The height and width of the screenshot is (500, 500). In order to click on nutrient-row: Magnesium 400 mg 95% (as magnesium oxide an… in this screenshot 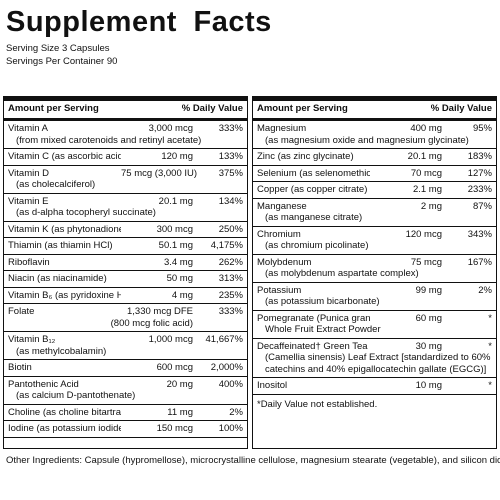, I will do `click(374, 135)`.